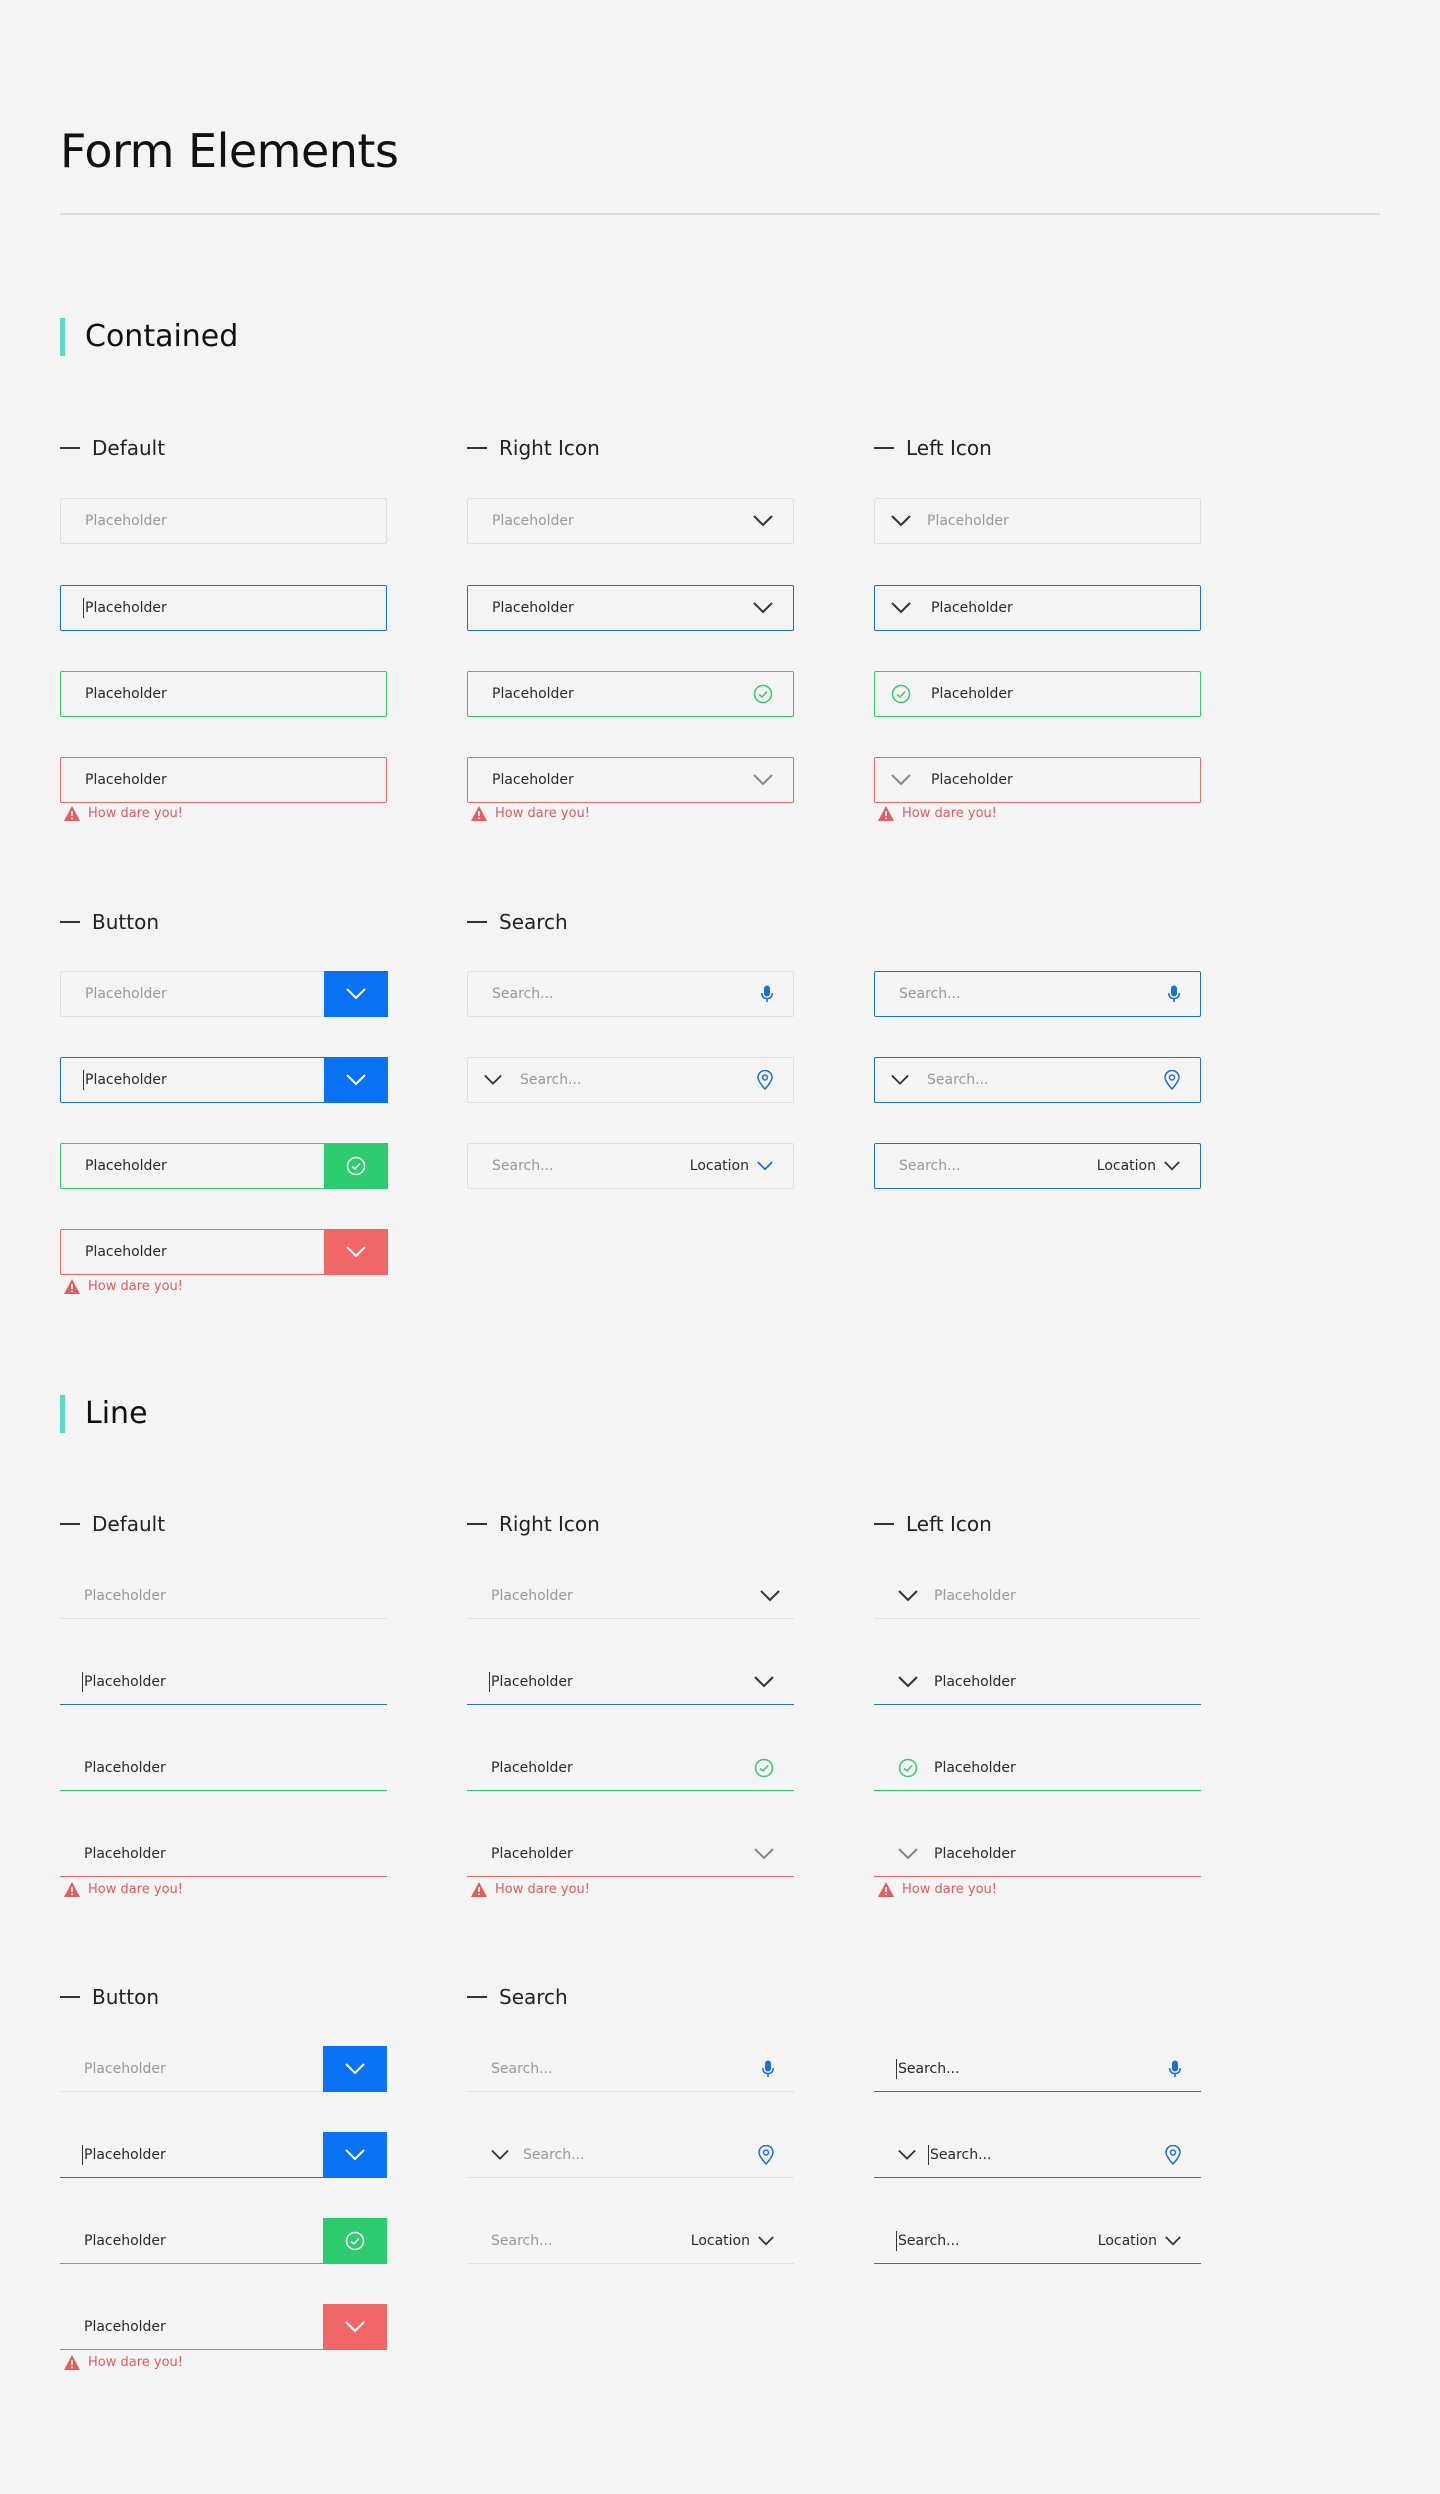 The image size is (1440, 2494). I want to click on line-button-select-focused: Placeholder, so click(223, 2155).